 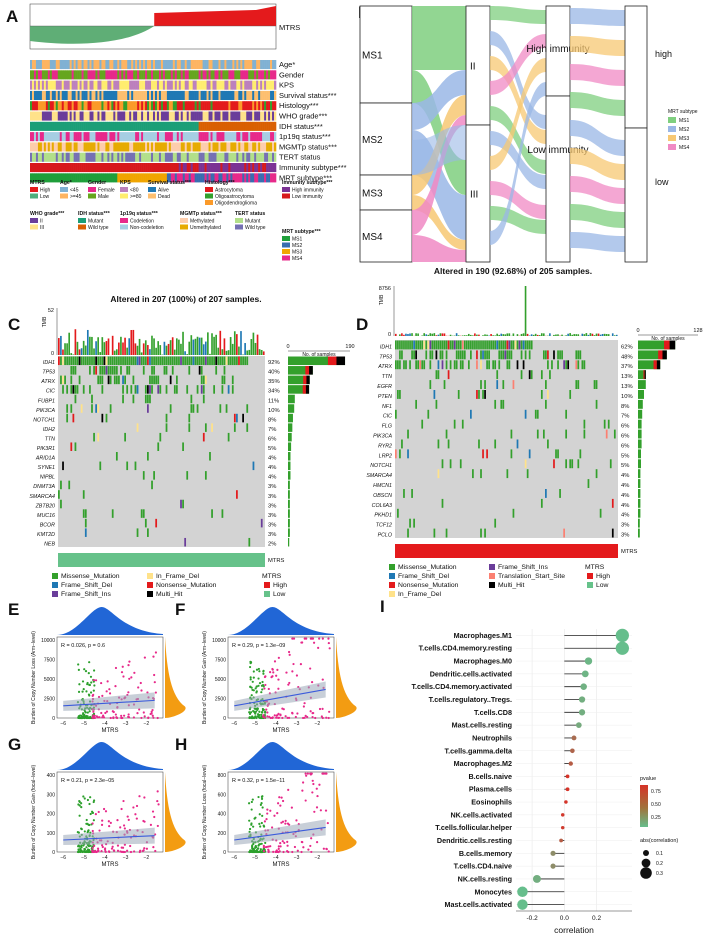 I want to click on gene-label: ATRX, so click(x=47, y=382).